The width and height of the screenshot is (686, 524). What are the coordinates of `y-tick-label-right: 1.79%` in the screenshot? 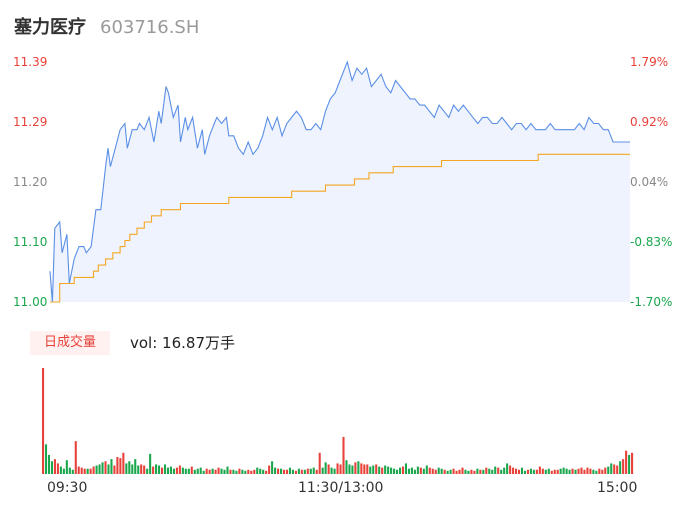 It's located at (649, 62).